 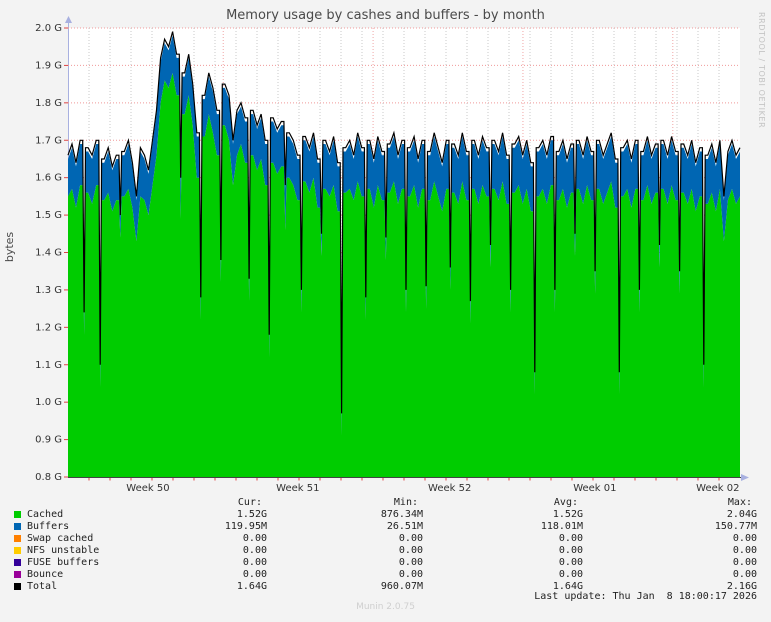 I want to click on y-tick-label: 1.0 G, so click(x=48, y=402).